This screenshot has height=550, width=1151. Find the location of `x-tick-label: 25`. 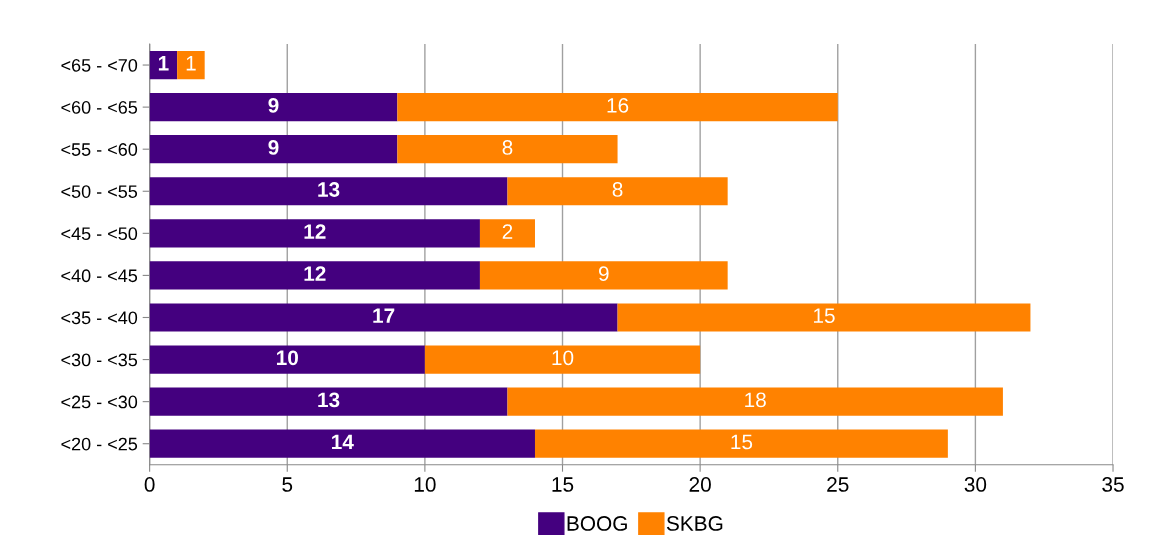

x-tick-label: 25 is located at coordinates (838, 484).